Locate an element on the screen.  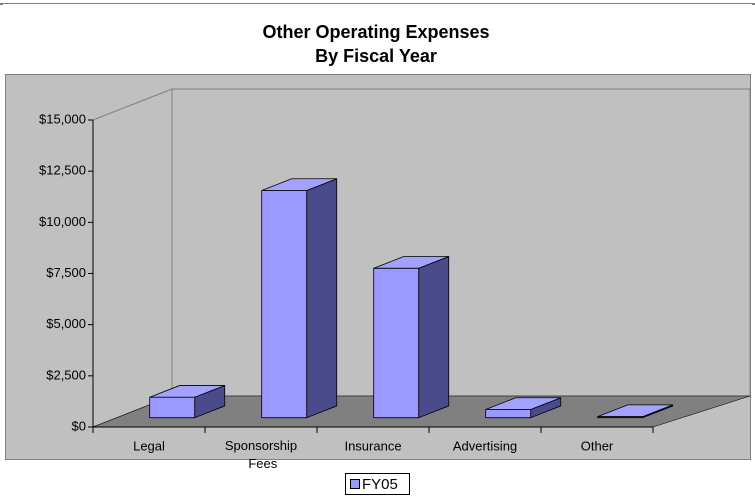
legend-swatch is located at coordinates (355, 484).